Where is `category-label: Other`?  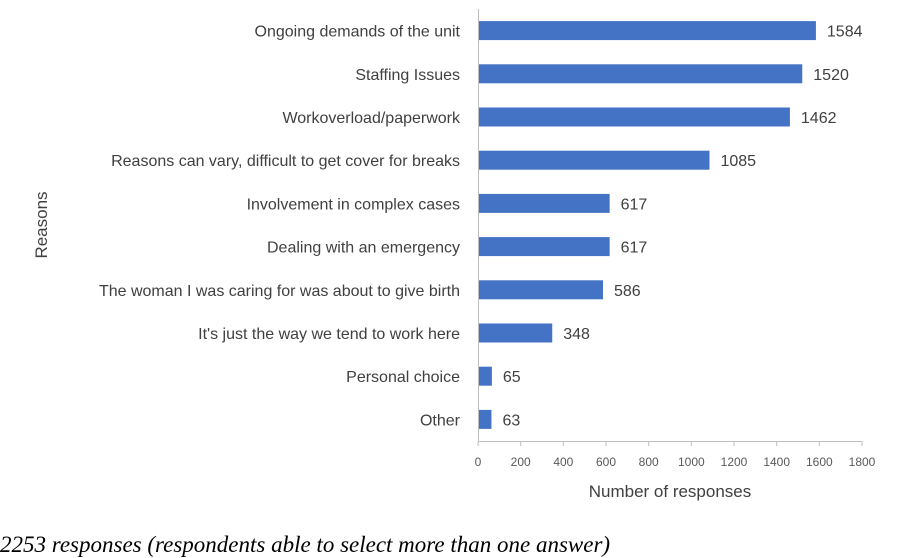
category-label: Other is located at coordinates (440, 420).